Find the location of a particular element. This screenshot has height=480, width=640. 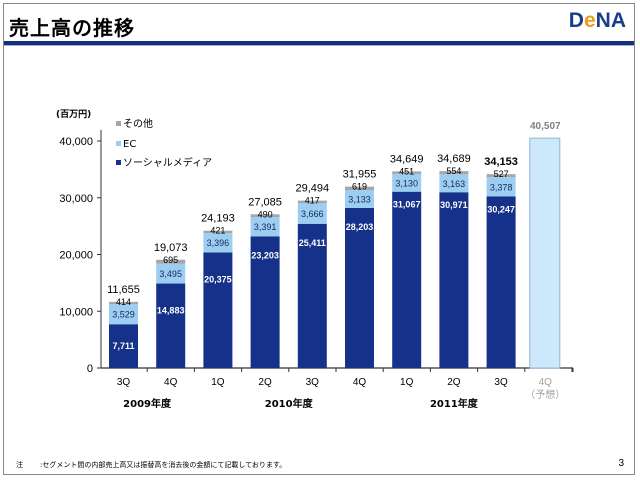

header-rule is located at coordinates (319, 43).